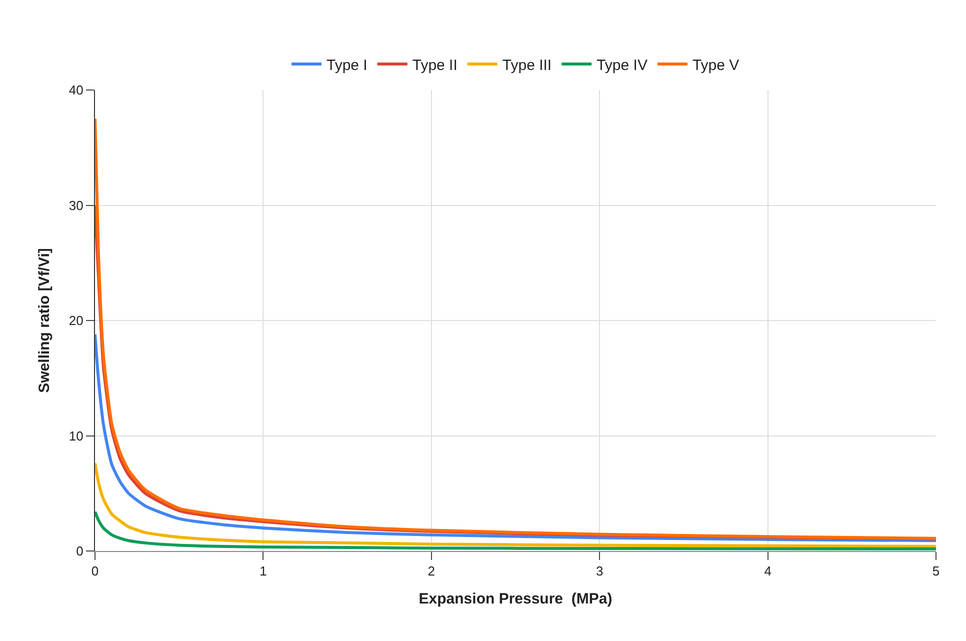 Image resolution: width=966 pixels, height=641 pixels. I want to click on legend-label: Type I, so click(347, 65).